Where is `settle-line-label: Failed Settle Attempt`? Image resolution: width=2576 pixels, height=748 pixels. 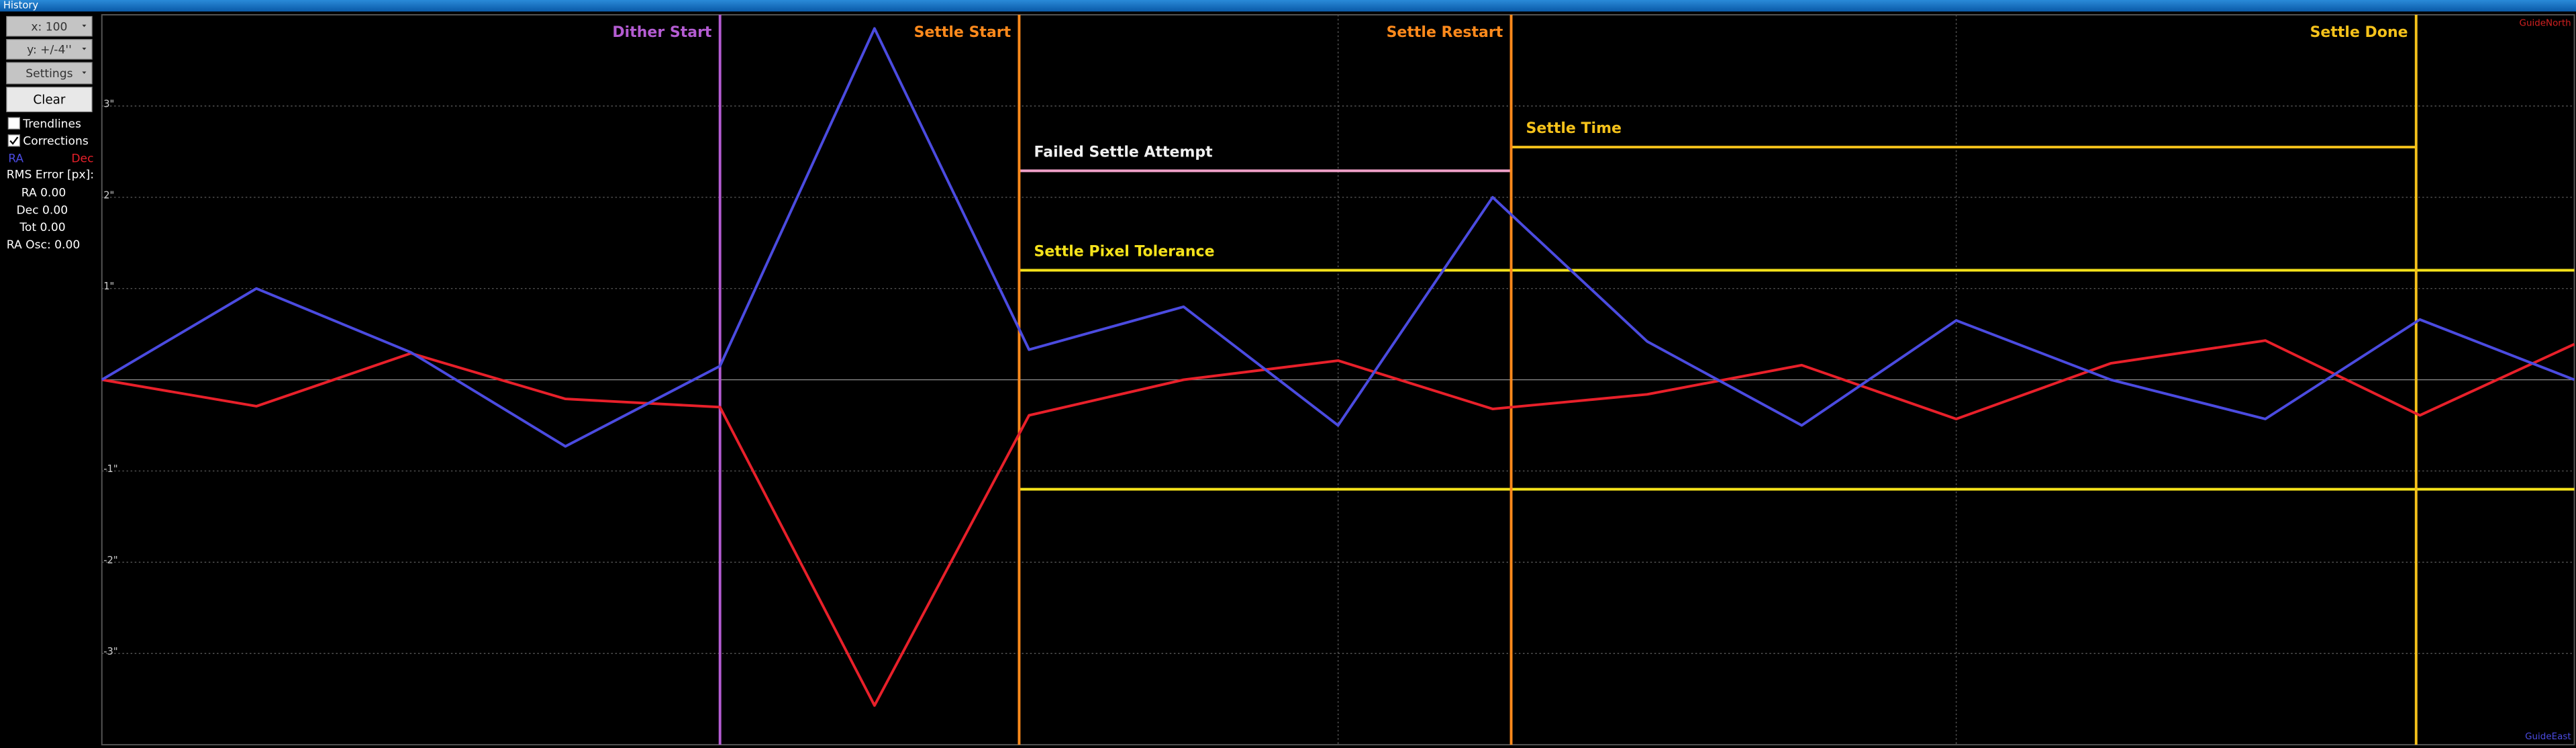 settle-line-label: Failed Settle Attempt is located at coordinates (1123, 152).